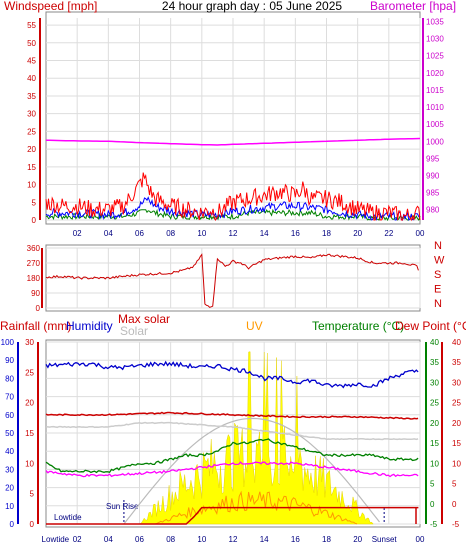 This screenshot has width=466, height=554. What do you see at coordinates (437, 275) in the screenshot?
I see `compass-label: S` at bounding box center [437, 275].